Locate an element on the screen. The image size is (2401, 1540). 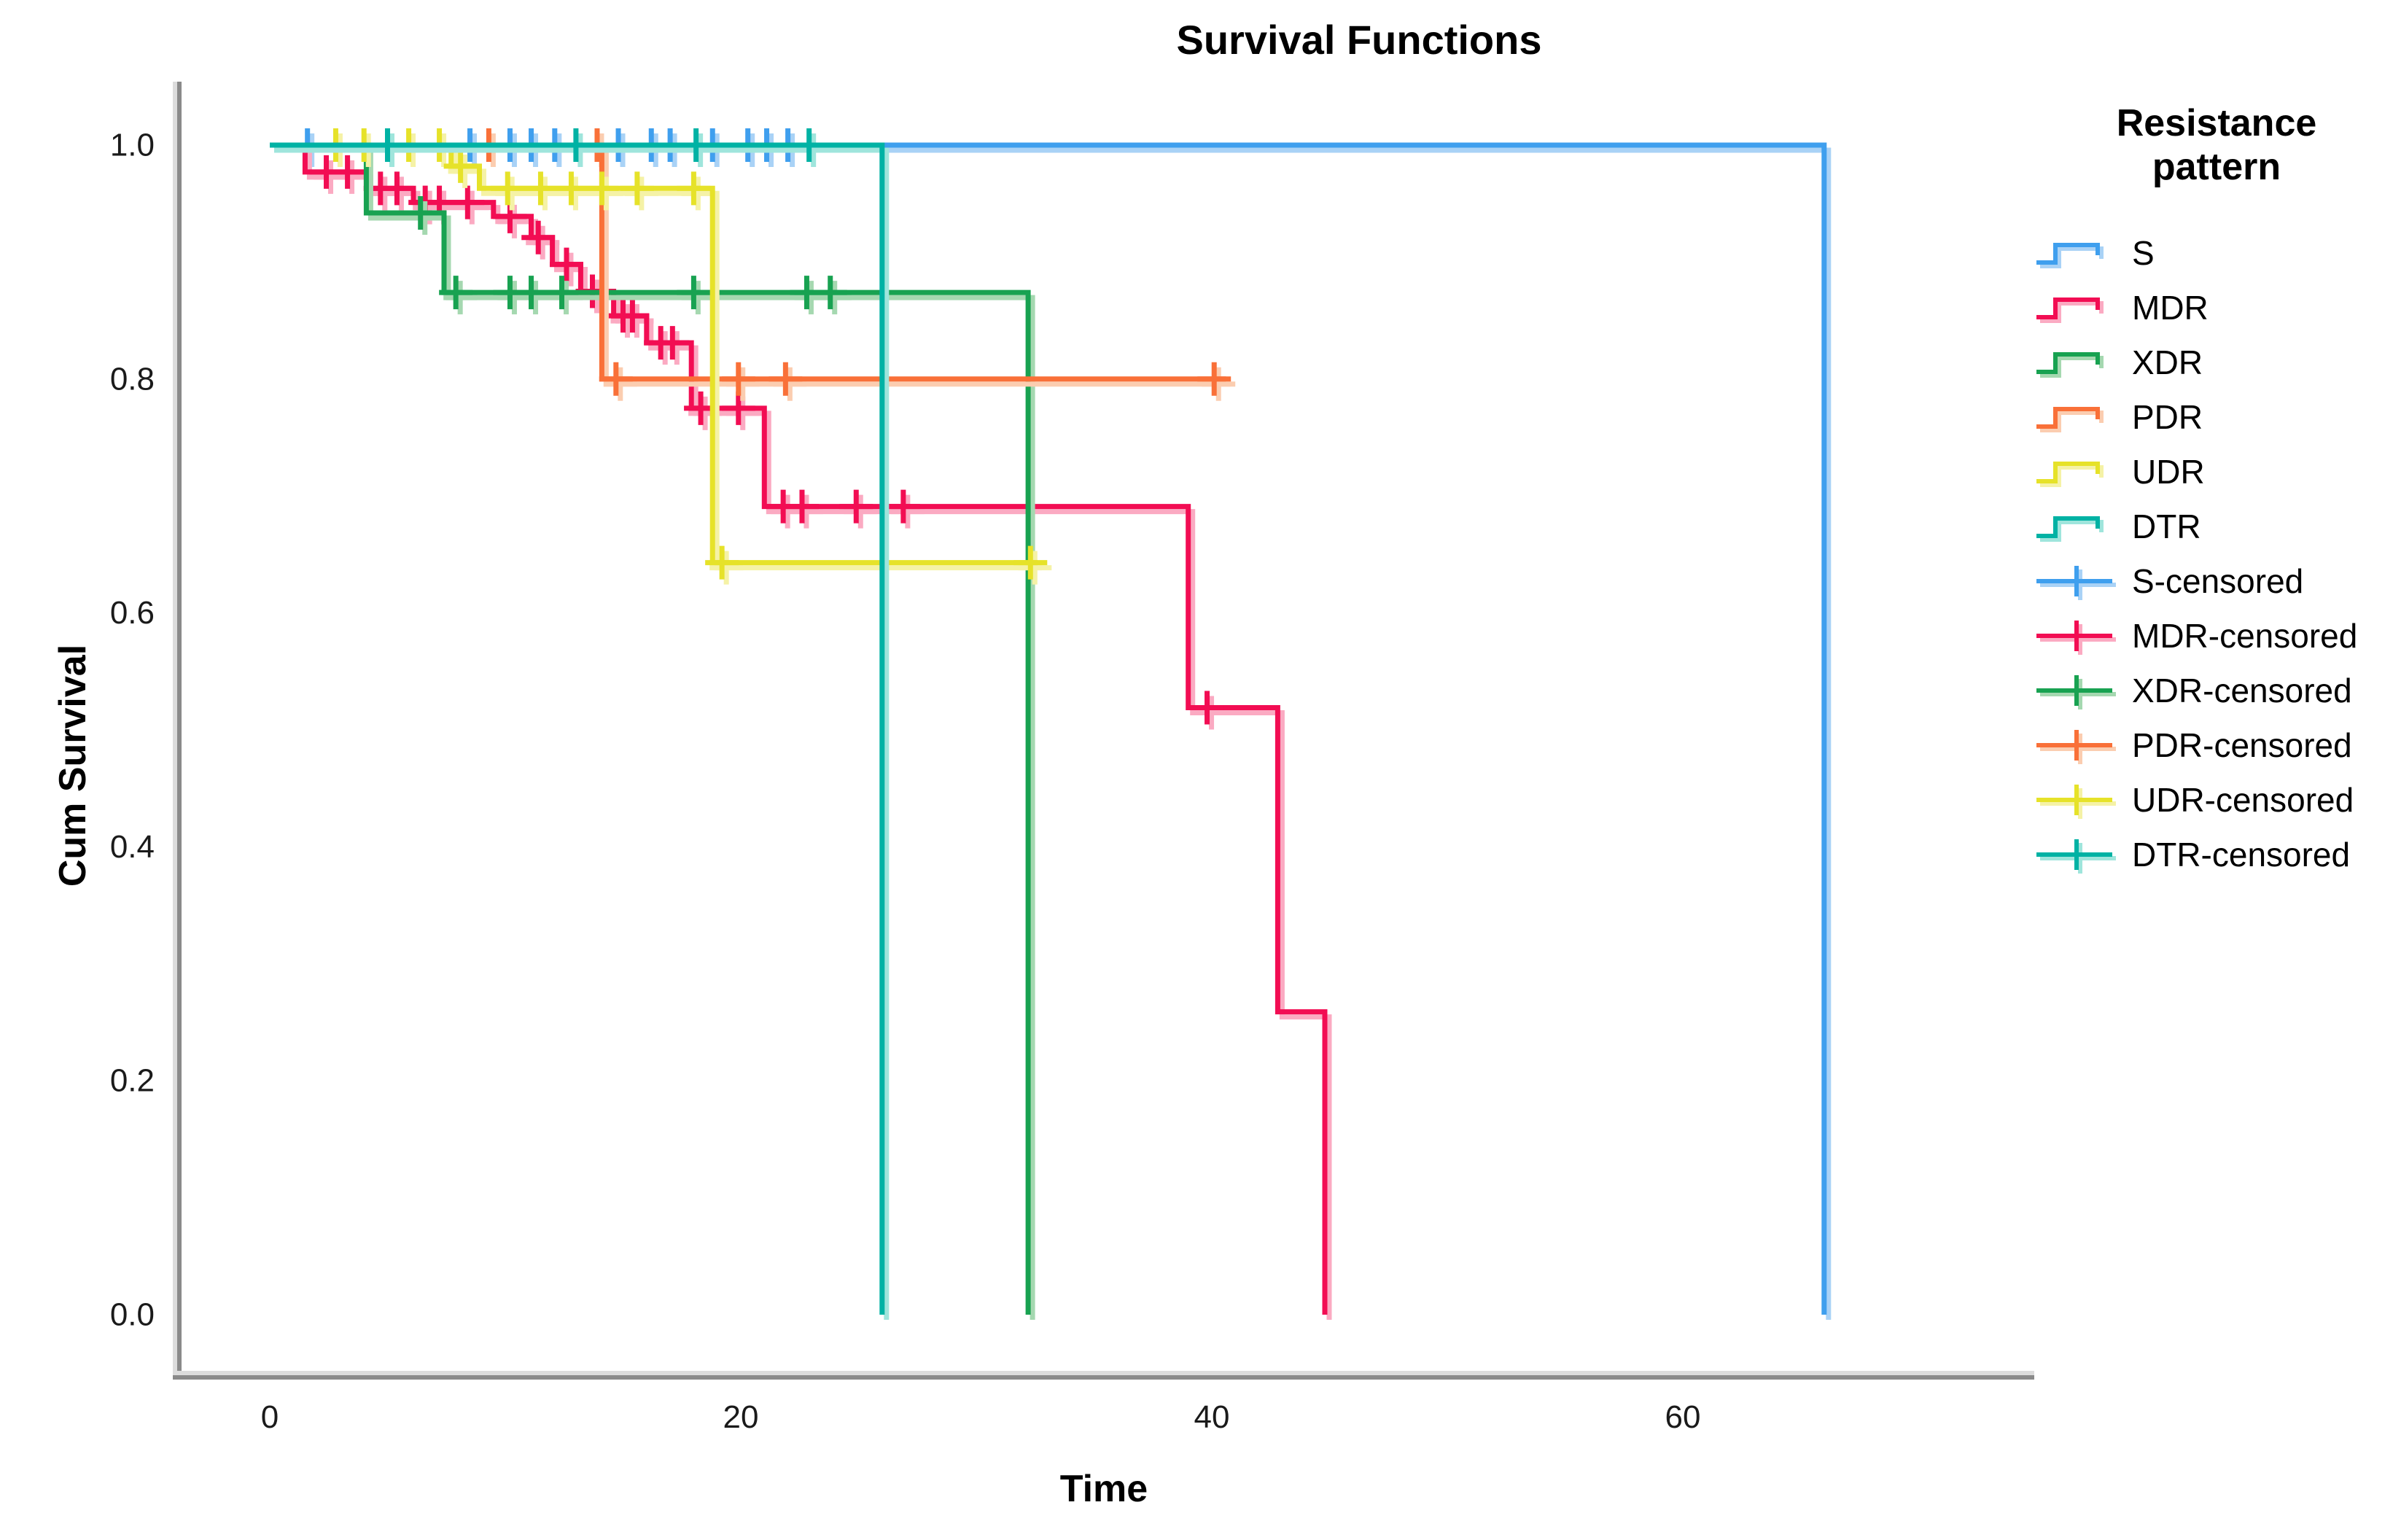
y-tick-label: 0.6 is located at coordinates (132, 613).